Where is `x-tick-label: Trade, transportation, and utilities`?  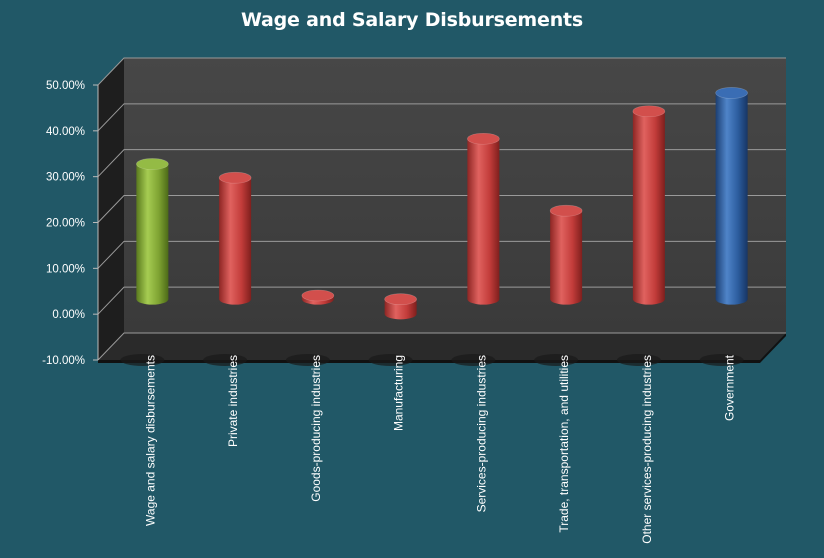
x-tick-label: Trade, transportation, and utilities is located at coordinates (564, 444).